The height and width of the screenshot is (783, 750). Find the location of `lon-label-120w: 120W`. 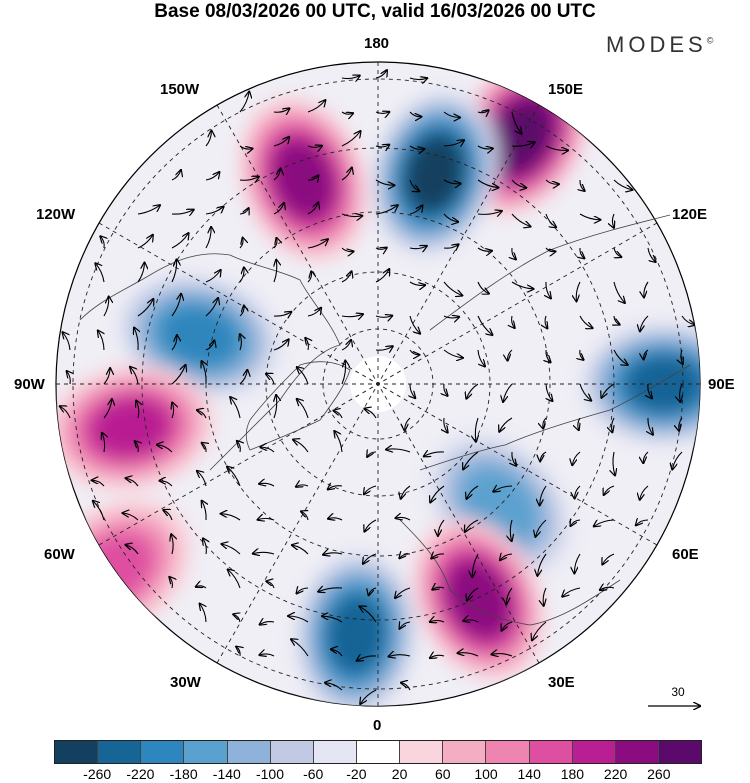

lon-label-120w: 120W is located at coordinates (56, 214).